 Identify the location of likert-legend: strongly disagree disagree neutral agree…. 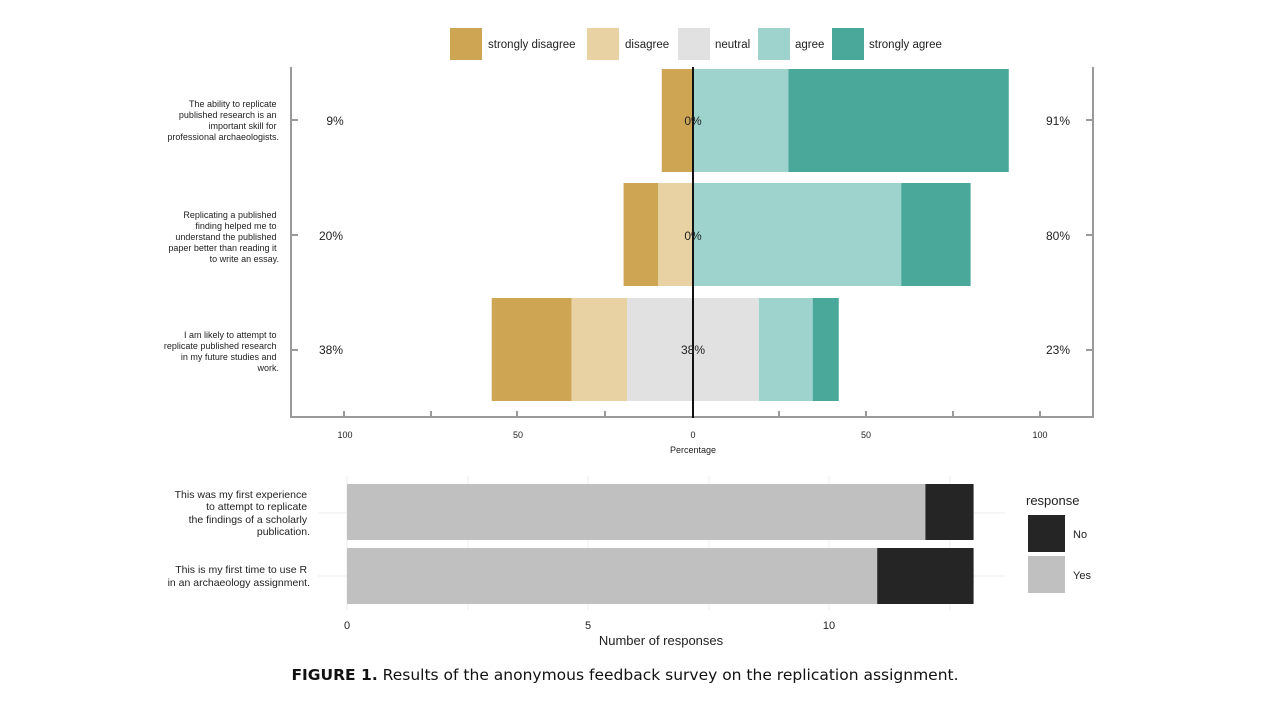
(696, 44).